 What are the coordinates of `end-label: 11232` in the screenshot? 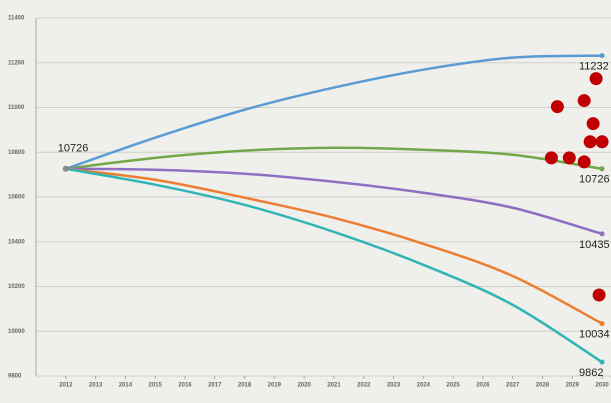 It's located at (594, 66).